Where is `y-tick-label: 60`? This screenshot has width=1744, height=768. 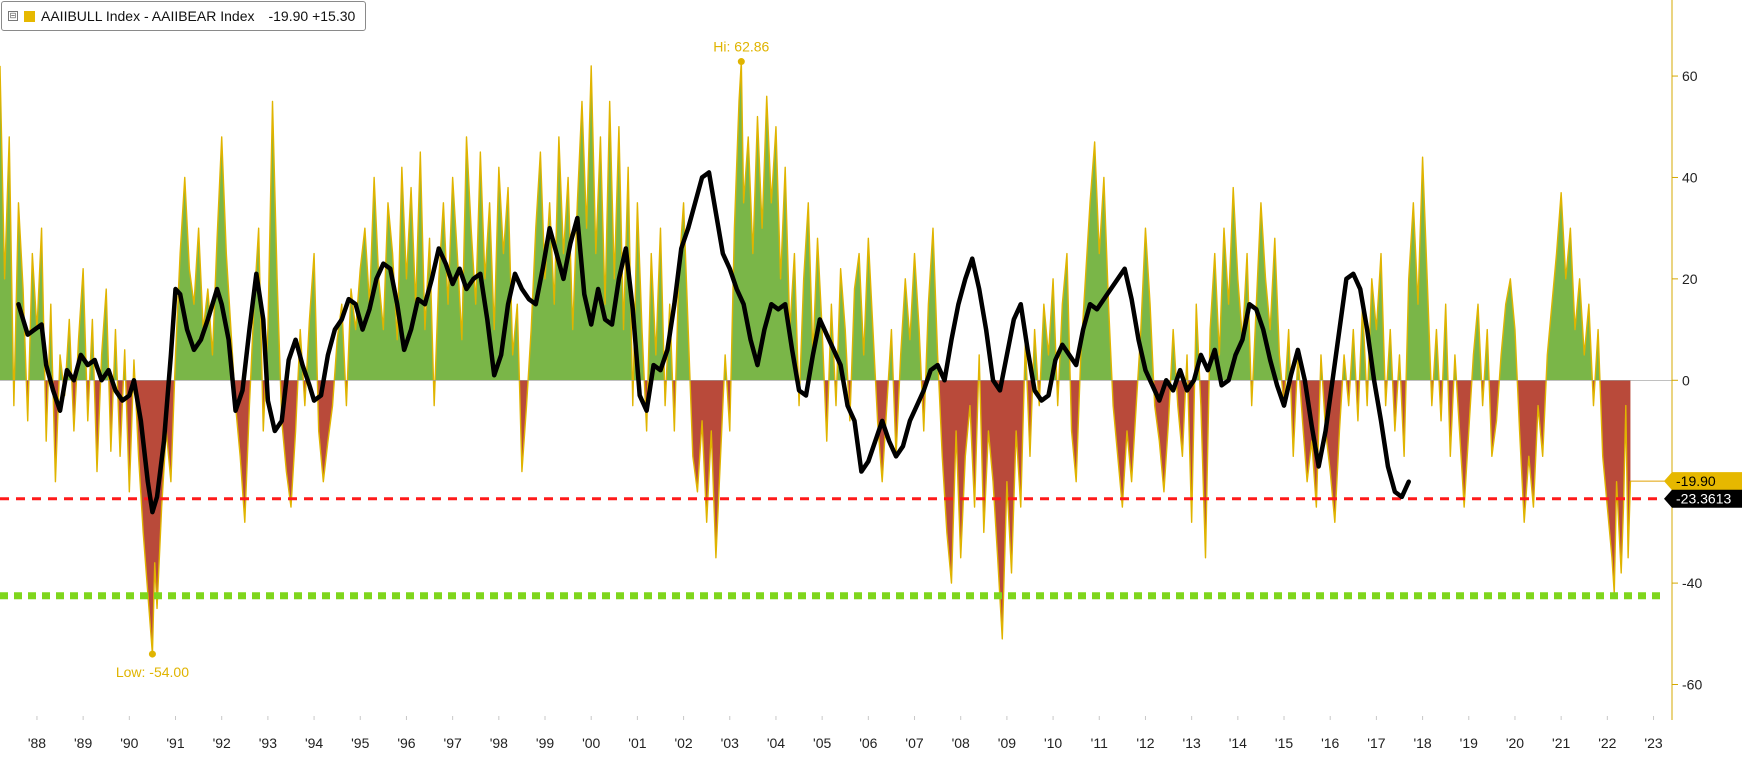
y-tick-label: 60 is located at coordinates (1690, 76).